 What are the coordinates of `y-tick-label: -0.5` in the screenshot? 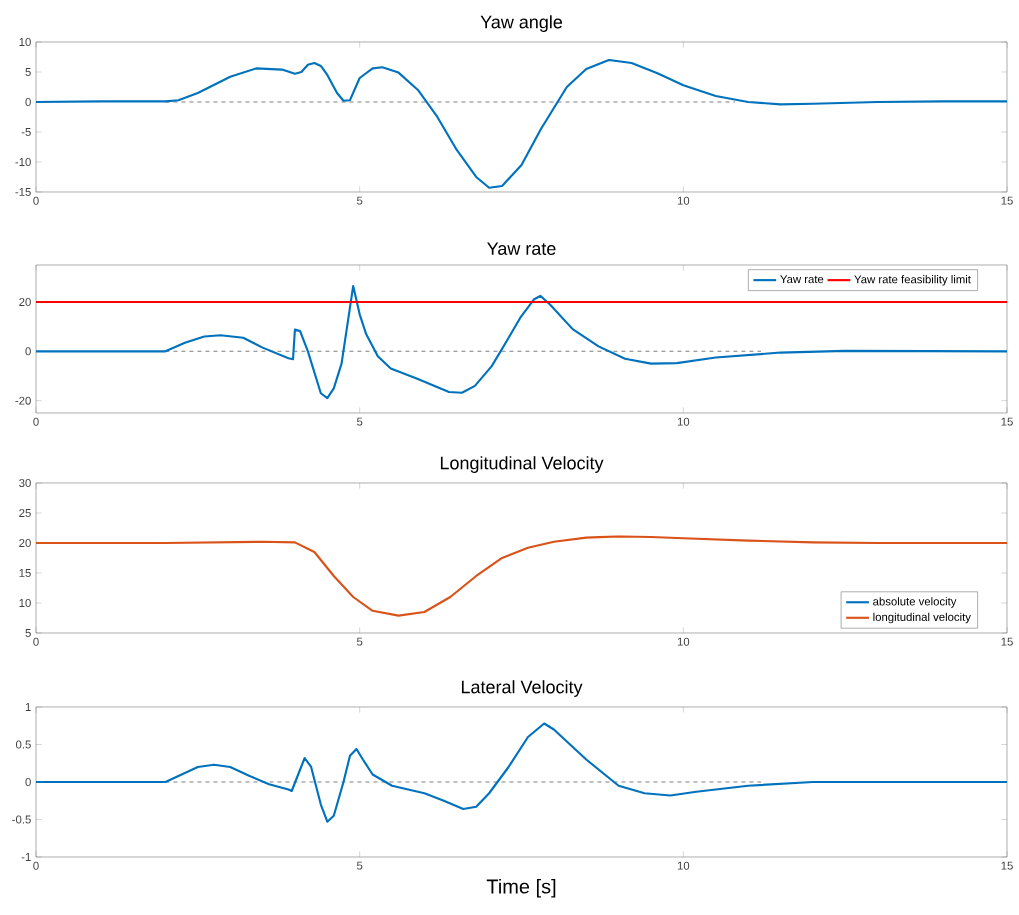 It's located at (21, 819).